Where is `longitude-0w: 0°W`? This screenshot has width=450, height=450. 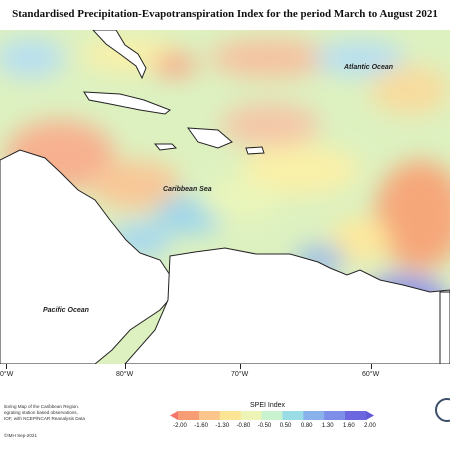
longitude-0w: 0°W is located at coordinates (7, 374).